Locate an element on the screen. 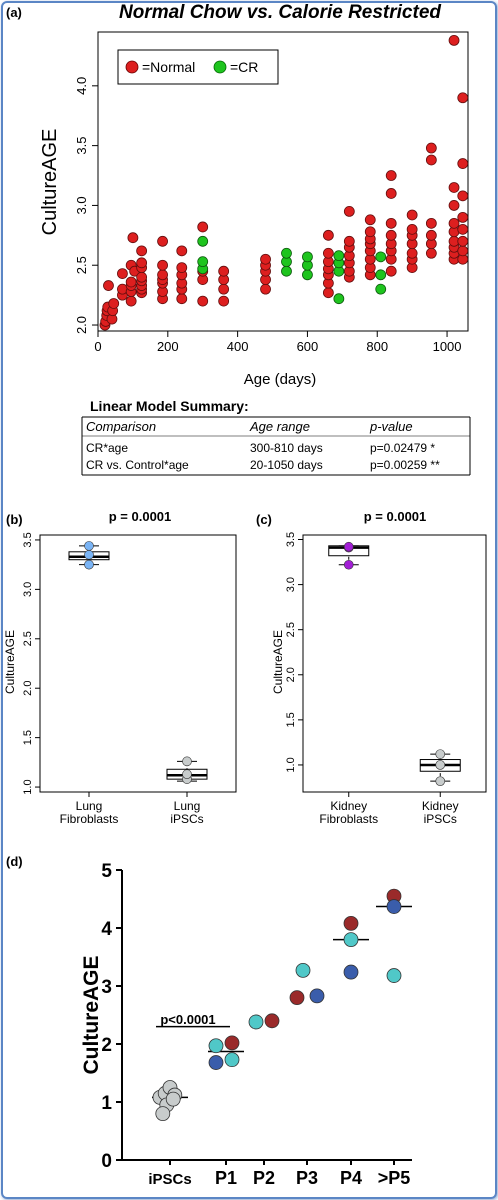 The image size is (498, 1200). panel-d-annotation: p<0.0001 is located at coordinates (187, 1019).